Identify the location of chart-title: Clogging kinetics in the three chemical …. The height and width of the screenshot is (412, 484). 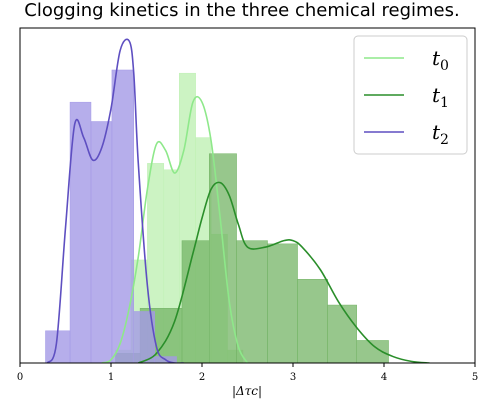
(241, 10).